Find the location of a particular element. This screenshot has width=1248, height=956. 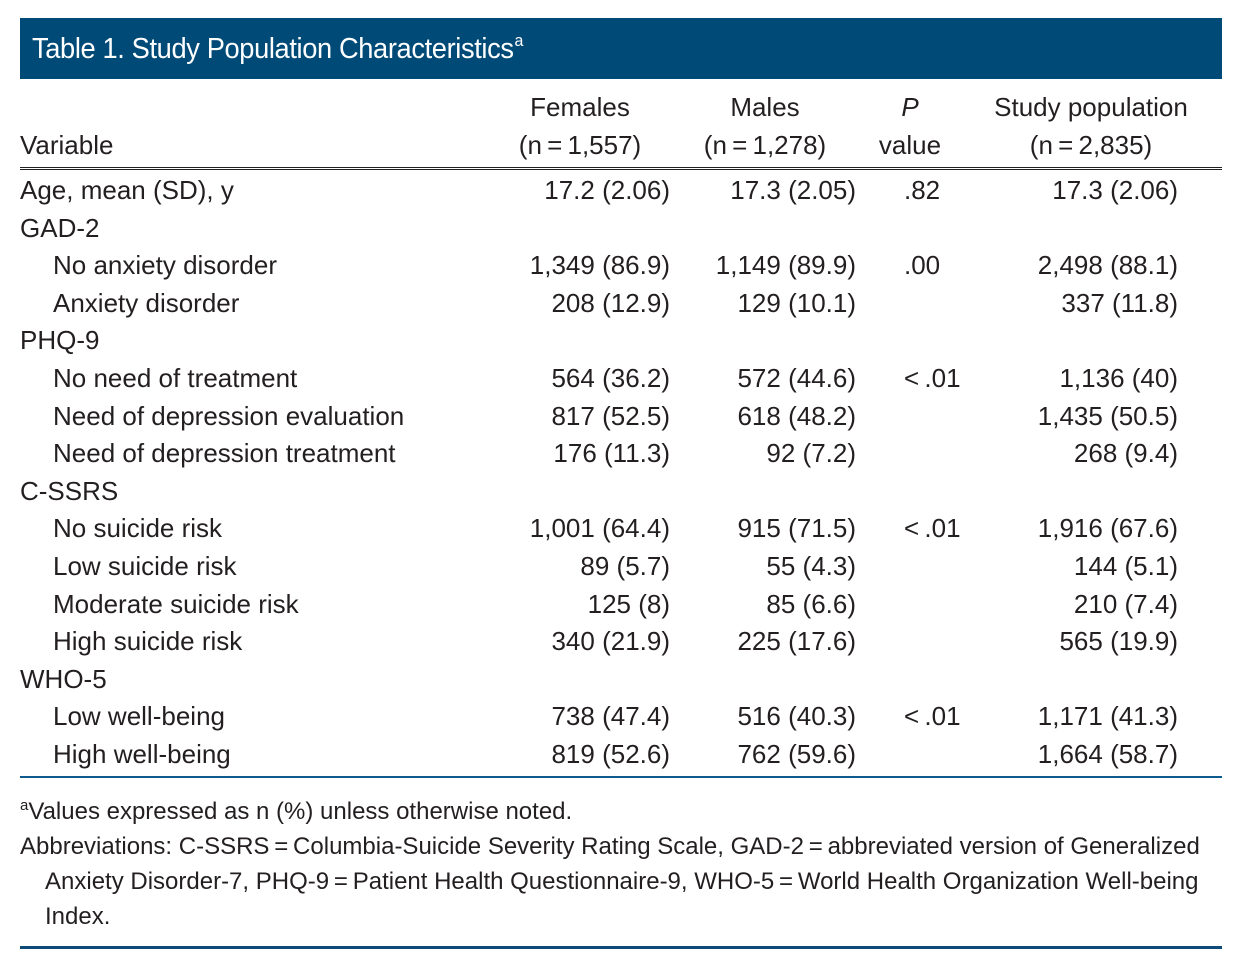

cell-study-population: 268 (9.4) is located at coordinates (1125, 453).